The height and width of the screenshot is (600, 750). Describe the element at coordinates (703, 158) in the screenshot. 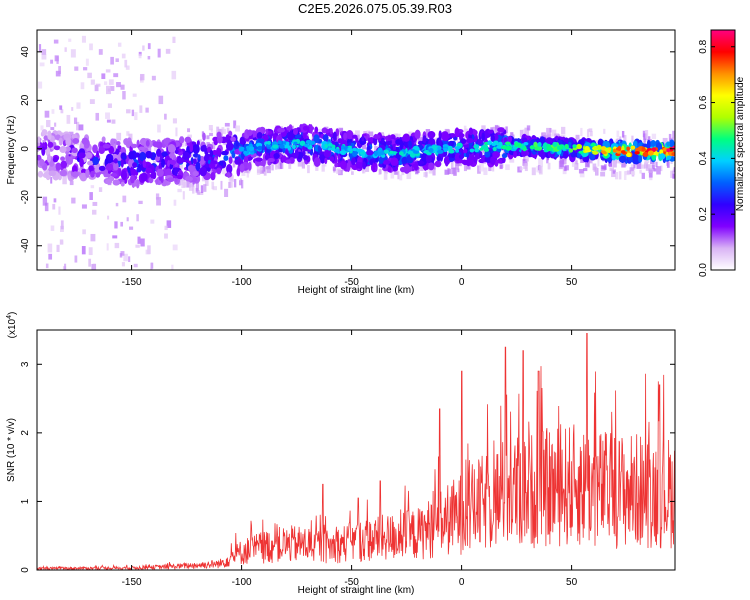

I see `colorbar-tick-label: 0.4` at that location.